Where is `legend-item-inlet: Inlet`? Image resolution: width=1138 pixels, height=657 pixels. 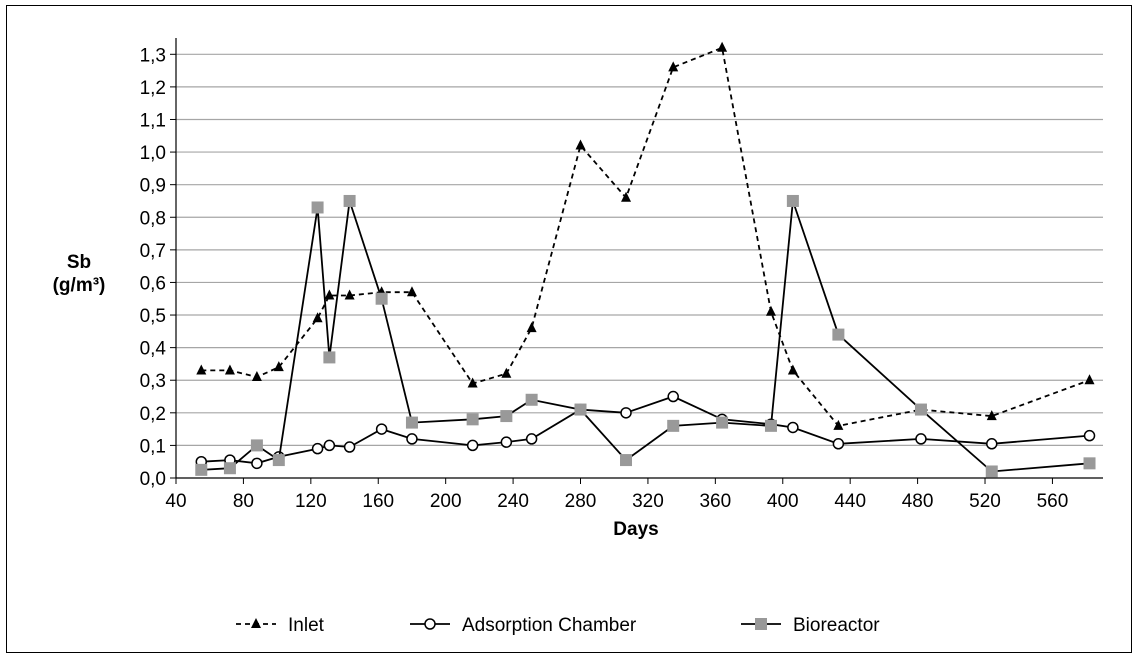
legend-item-inlet: Inlet is located at coordinates (280, 625).